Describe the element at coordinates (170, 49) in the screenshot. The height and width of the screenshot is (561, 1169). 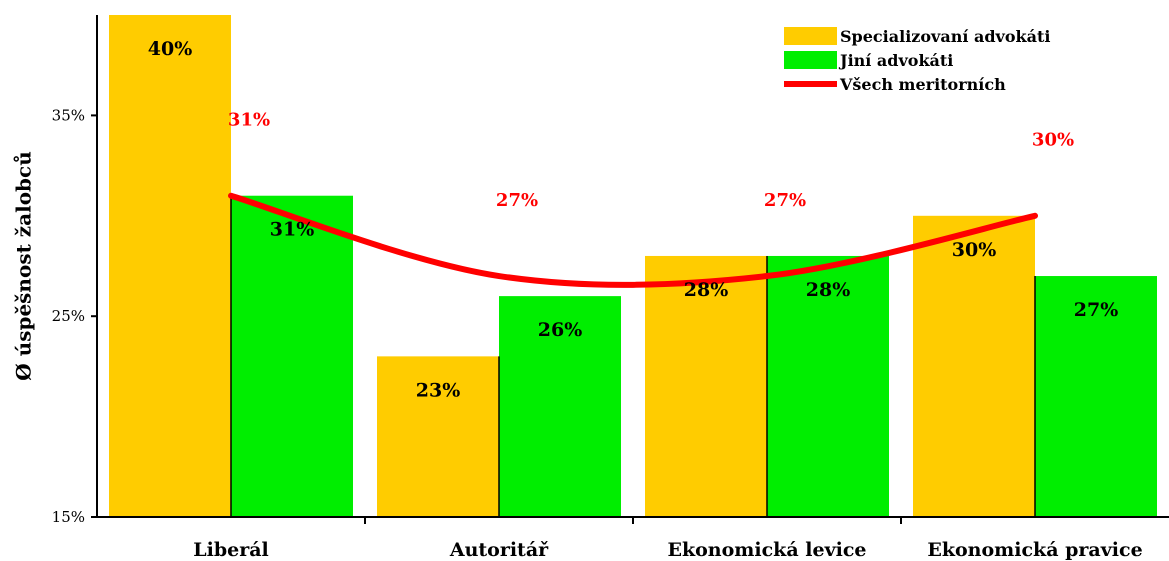
I see `bar-label-specialized-0: 40%` at that location.